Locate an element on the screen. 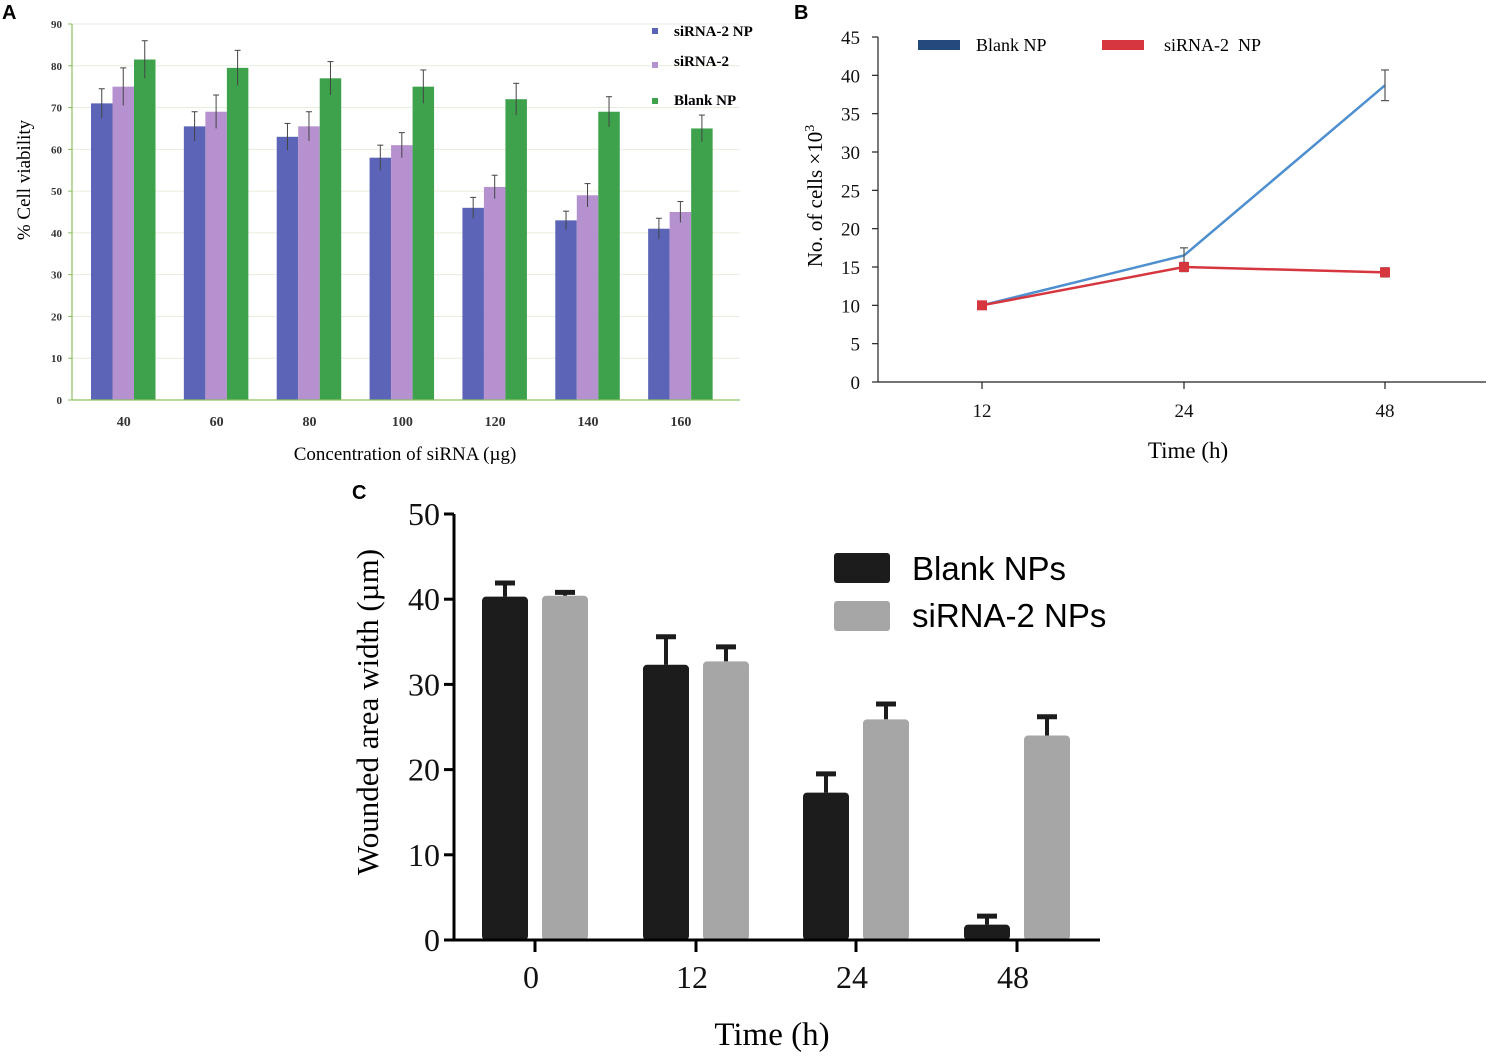 This screenshot has width=1490, height=1058. panel-b-y-tick-label: 30 is located at coordinates (850, 153).